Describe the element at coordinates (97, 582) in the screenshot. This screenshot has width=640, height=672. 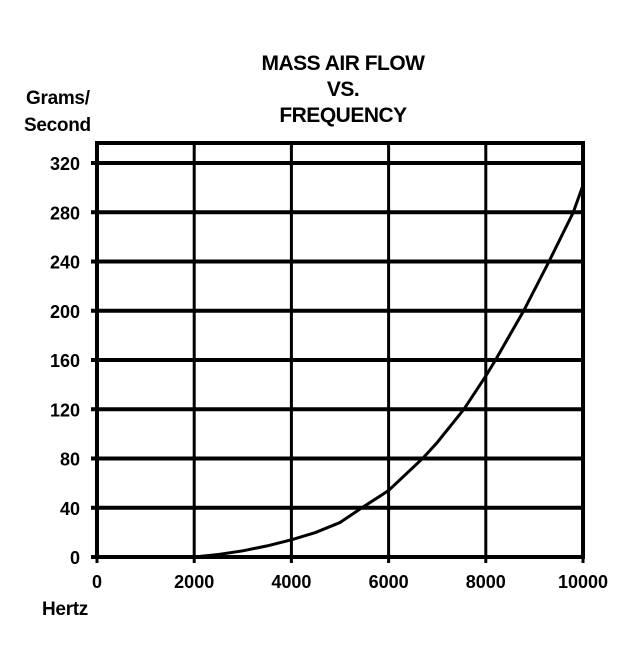
I see `x-tick-label: 0` at that location.